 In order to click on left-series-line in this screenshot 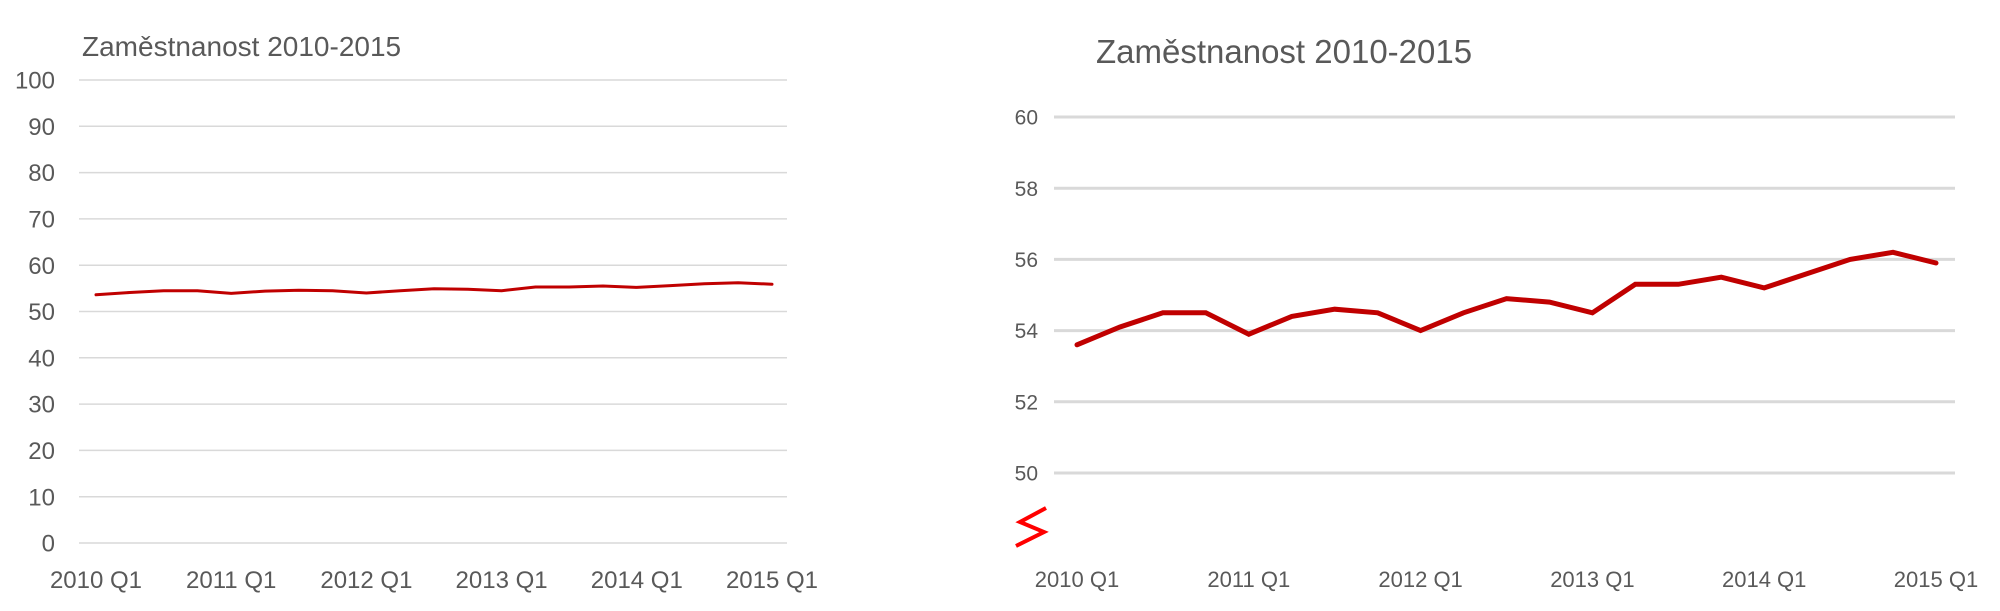, I will do `click(434, 289)`.